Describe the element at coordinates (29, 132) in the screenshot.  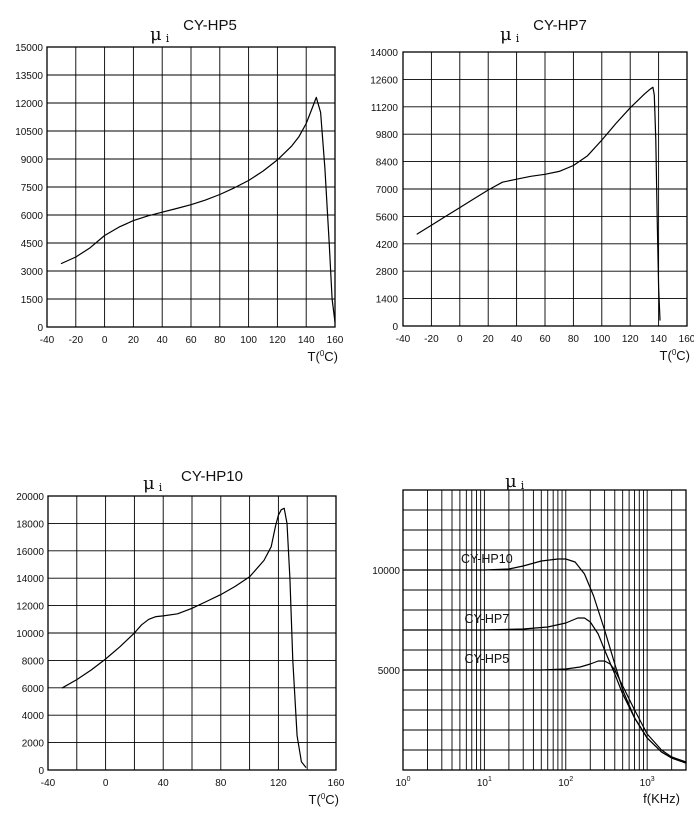
I see `y-tick-label: 10500` at that location.